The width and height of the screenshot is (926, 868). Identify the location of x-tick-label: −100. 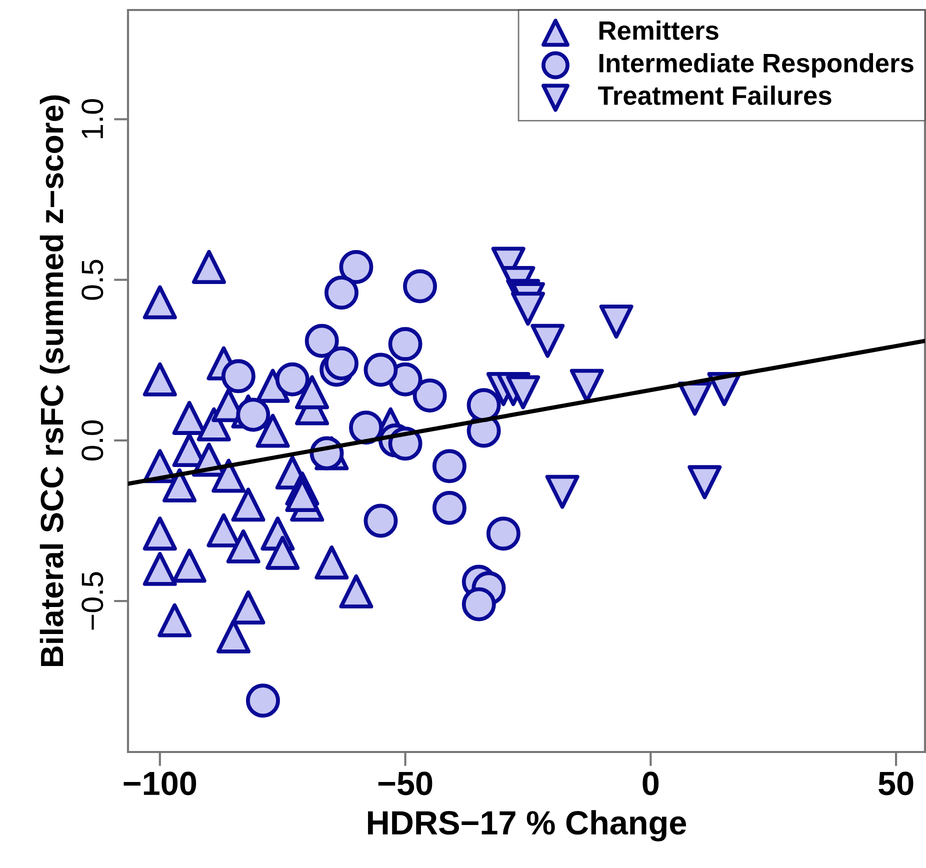
(160, 784).